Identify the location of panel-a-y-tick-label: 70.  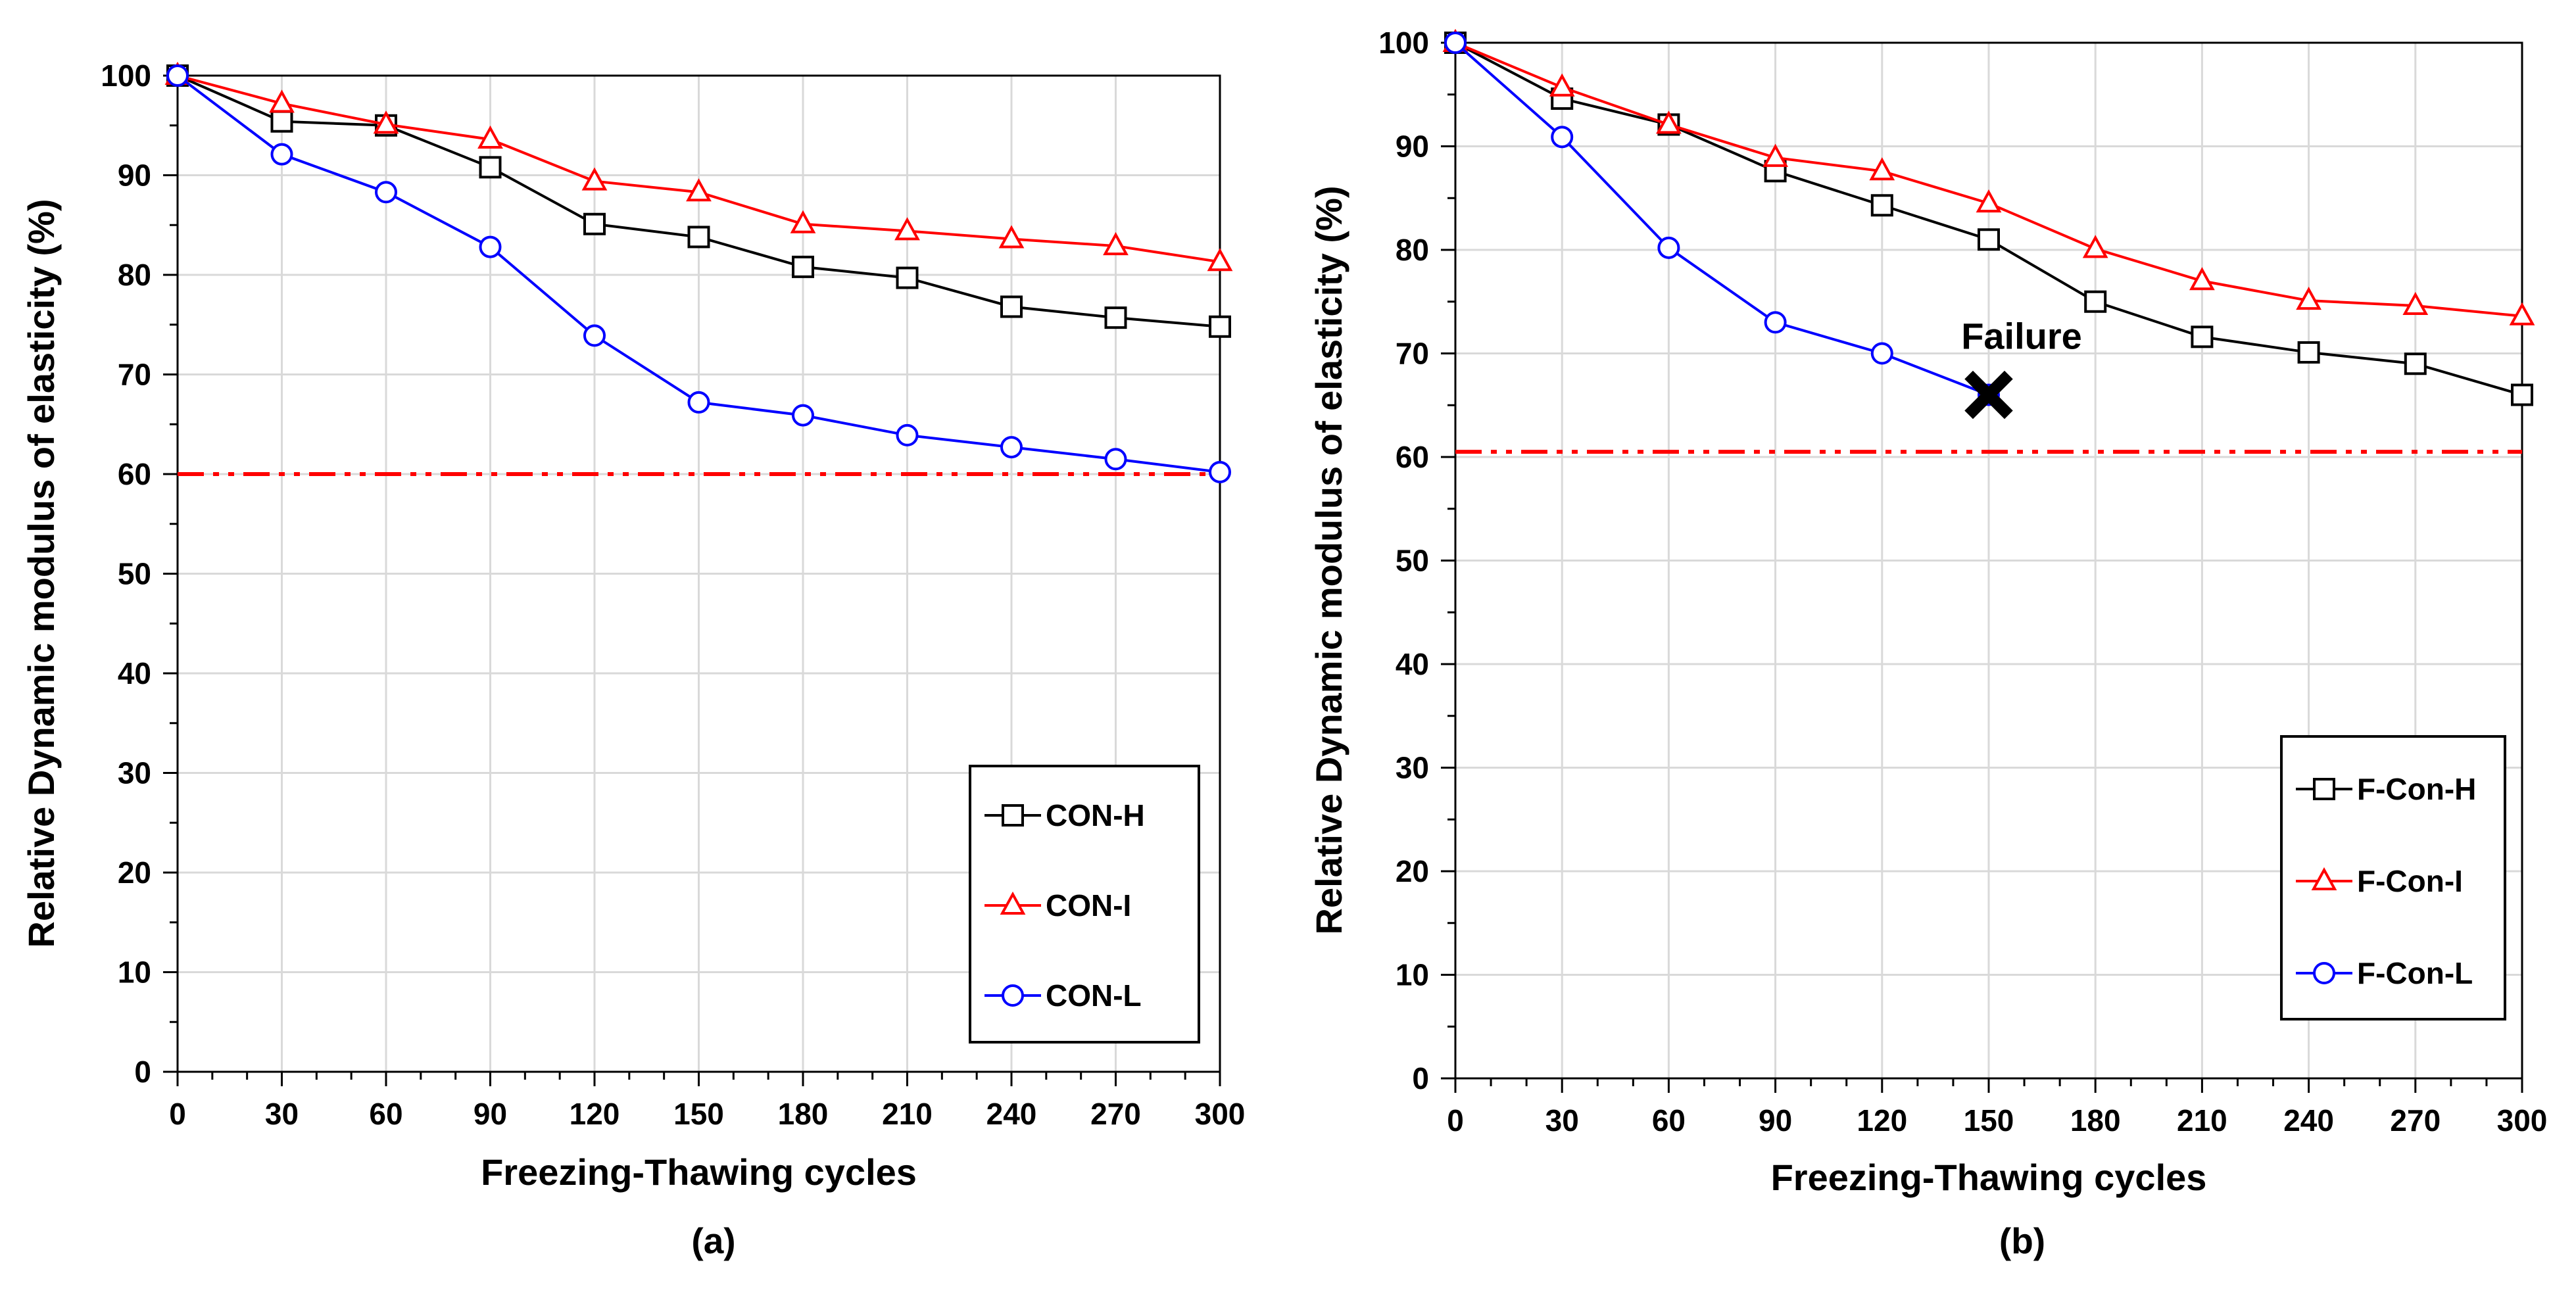
(134, 375).